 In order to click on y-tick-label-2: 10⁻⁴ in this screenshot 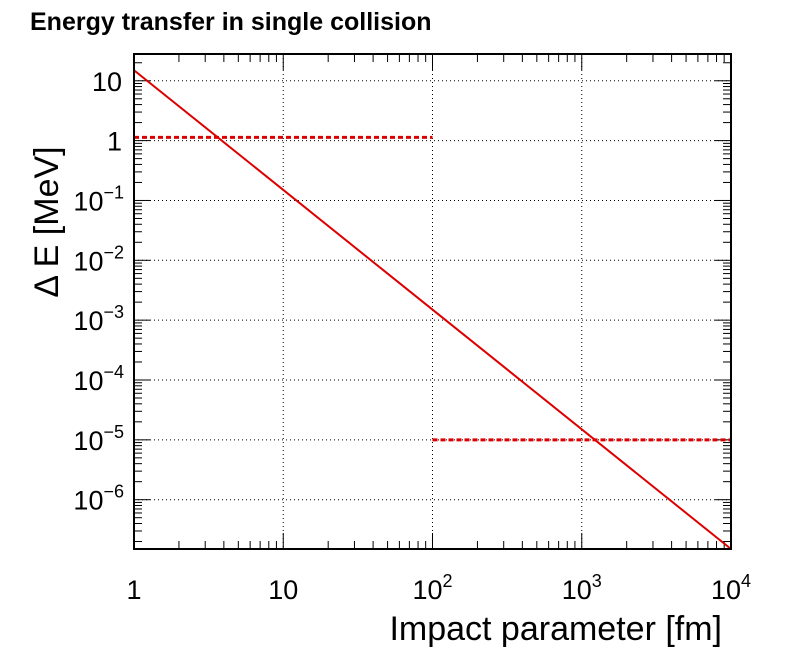, I will do `click(98, 379)`.